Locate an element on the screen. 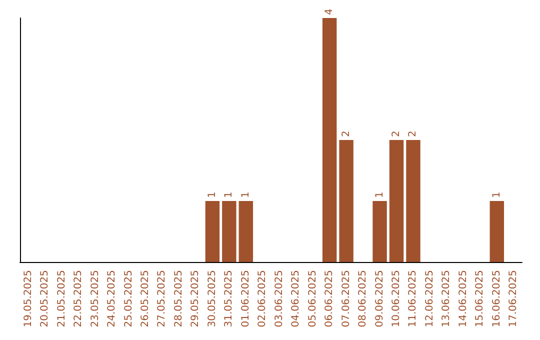 The image size is (540, 340). x-tick-label: 06.06.2025 is located at coordinates (330, 299).